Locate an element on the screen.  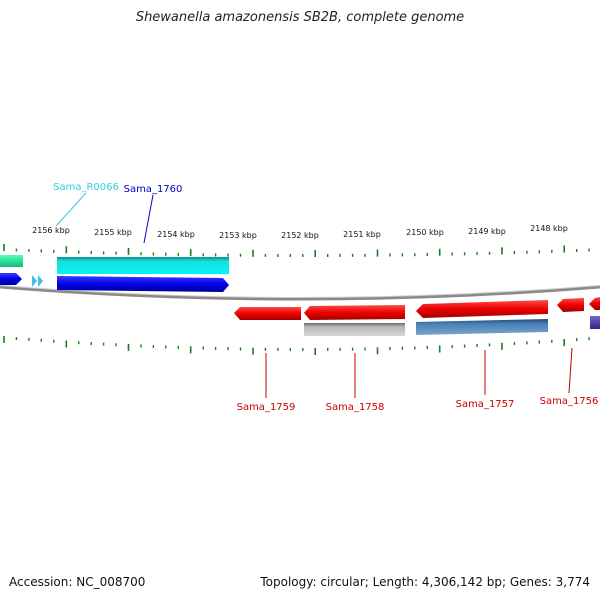
genome-backbone is located at coordinates (300, 293).